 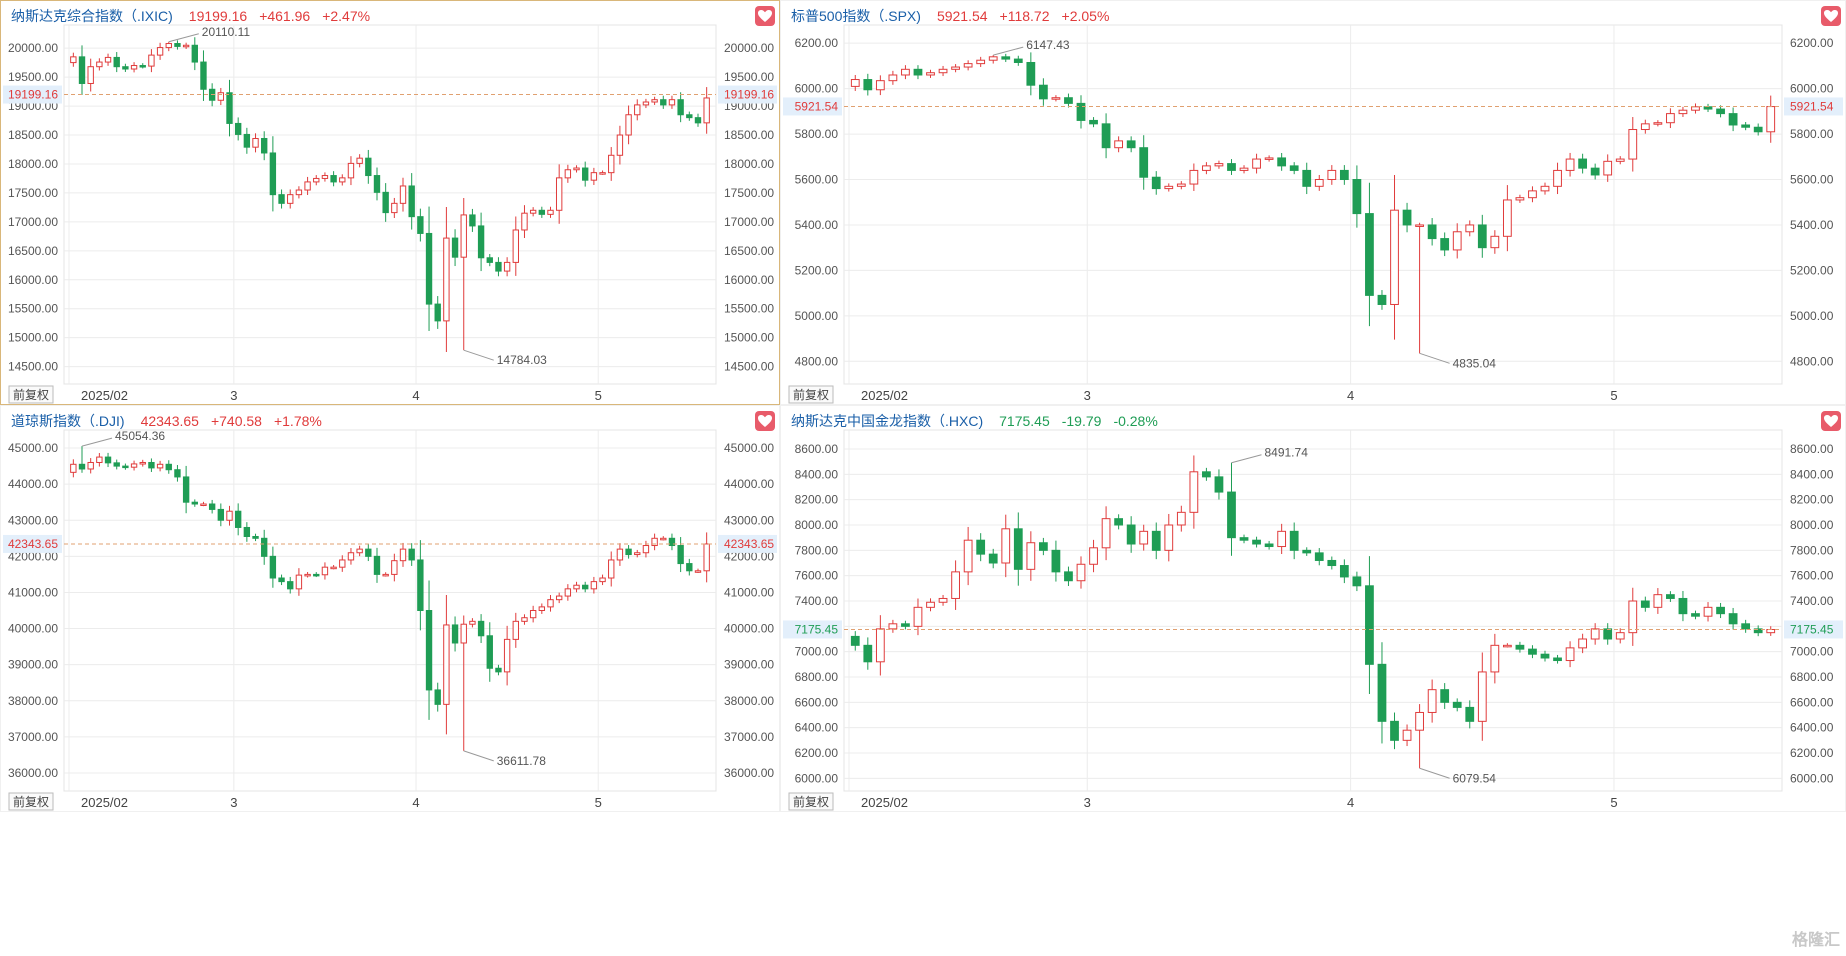 I want to click on heart-icon, so click(x=765, y=421).